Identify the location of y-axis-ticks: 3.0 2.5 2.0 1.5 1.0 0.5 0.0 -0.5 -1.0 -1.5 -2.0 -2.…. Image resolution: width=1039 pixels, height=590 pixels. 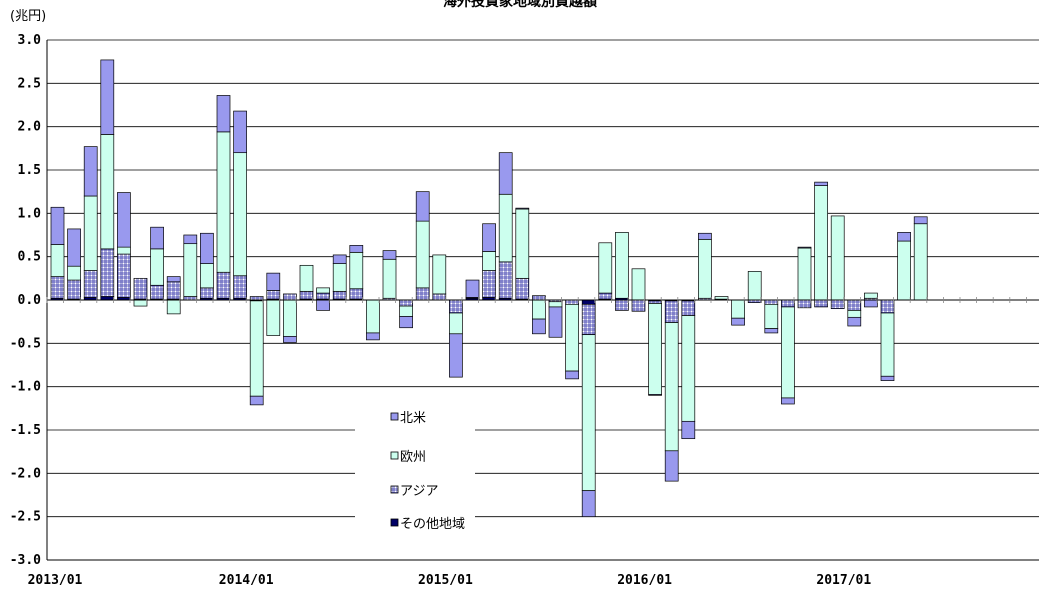
(25, 300).